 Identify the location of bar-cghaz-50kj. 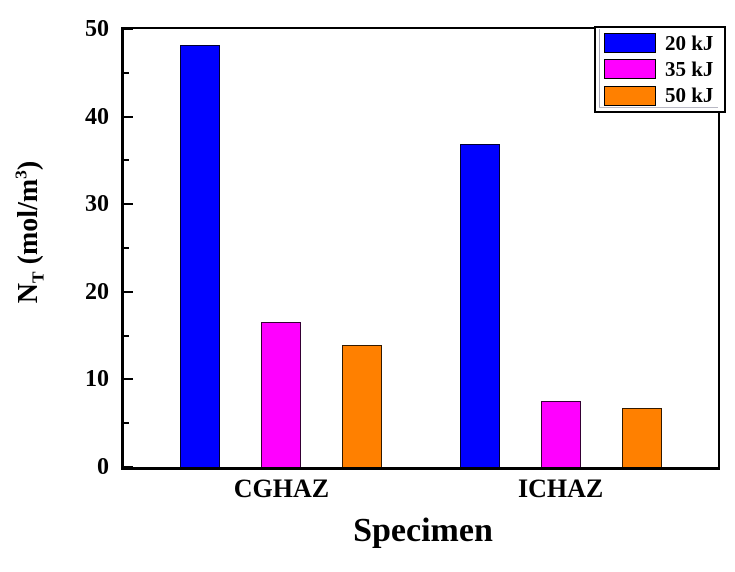
(362, 406).